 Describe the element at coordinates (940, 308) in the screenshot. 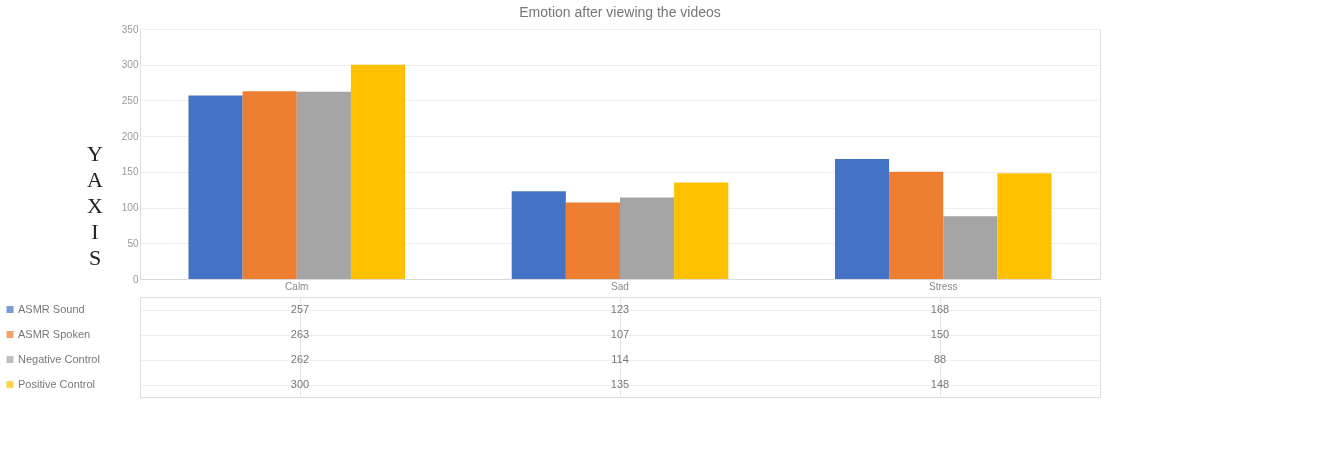

I see `data-label: 168` at that location.